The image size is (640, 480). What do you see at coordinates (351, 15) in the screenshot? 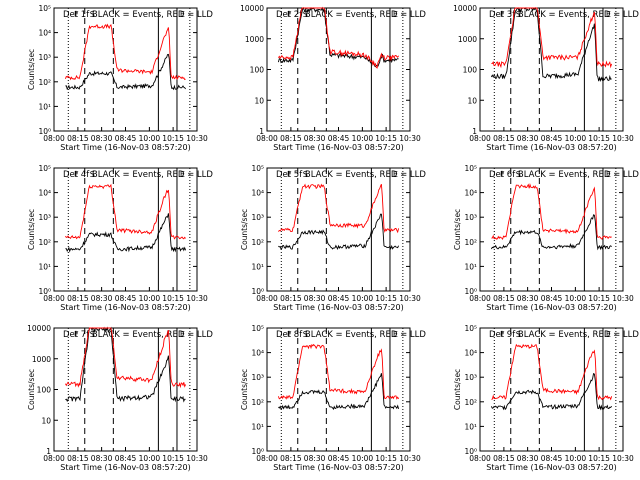
I see `panel-title: Det 2f BLACK = Events, RED = LLD` at bounding box center [351, 15].